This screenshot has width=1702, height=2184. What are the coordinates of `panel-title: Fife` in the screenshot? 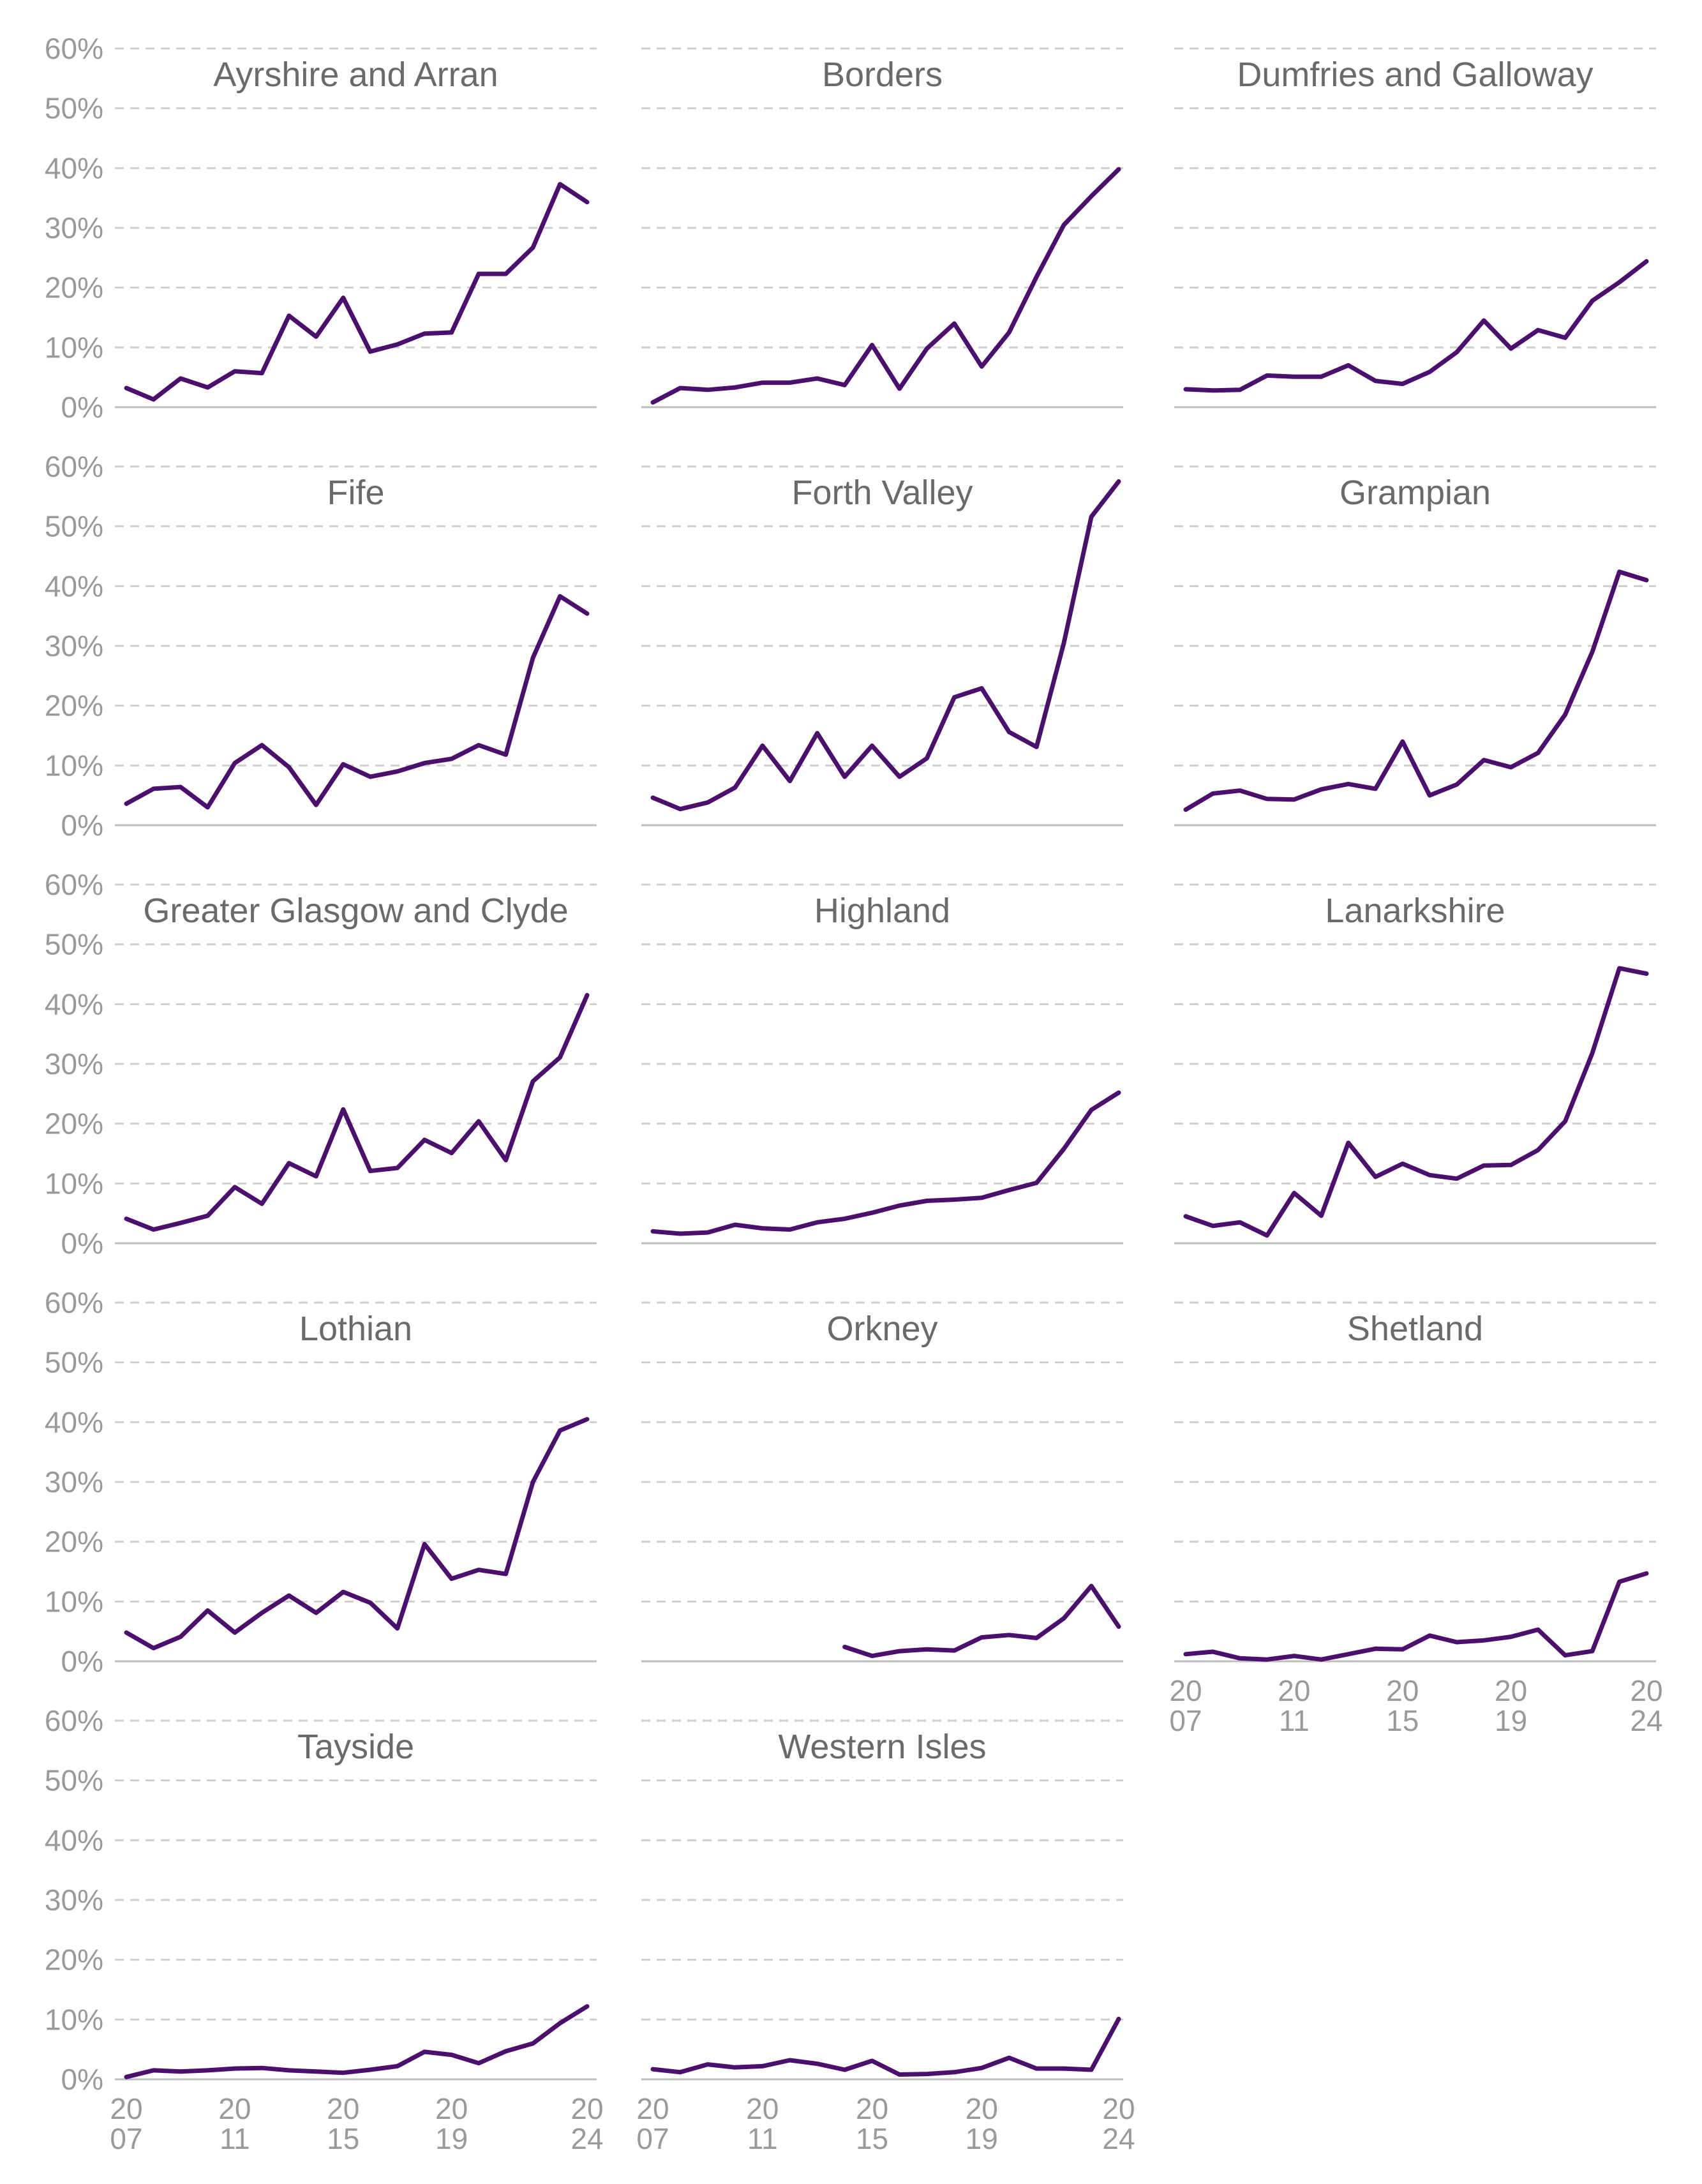 It's located at (355, 493).